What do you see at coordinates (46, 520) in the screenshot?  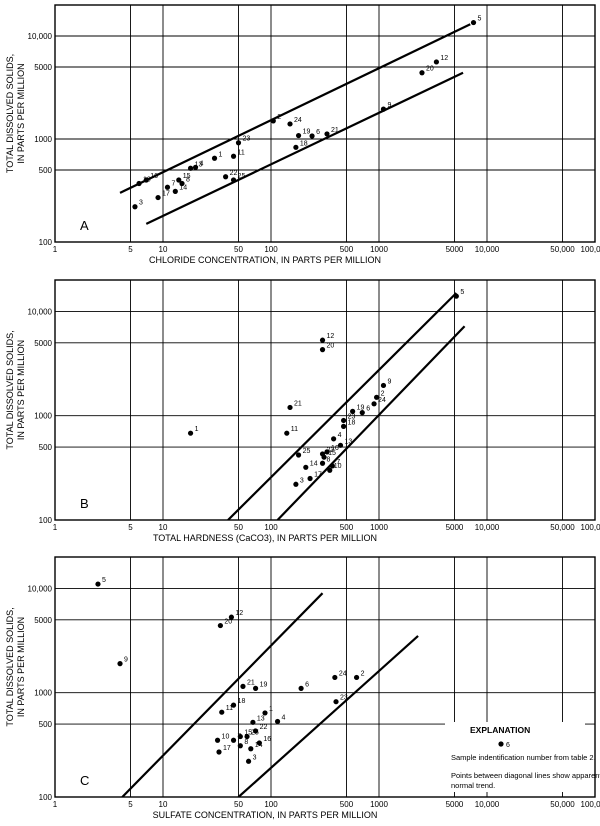 I see `y-tick-label: 100` at bounding box center [46, 520].